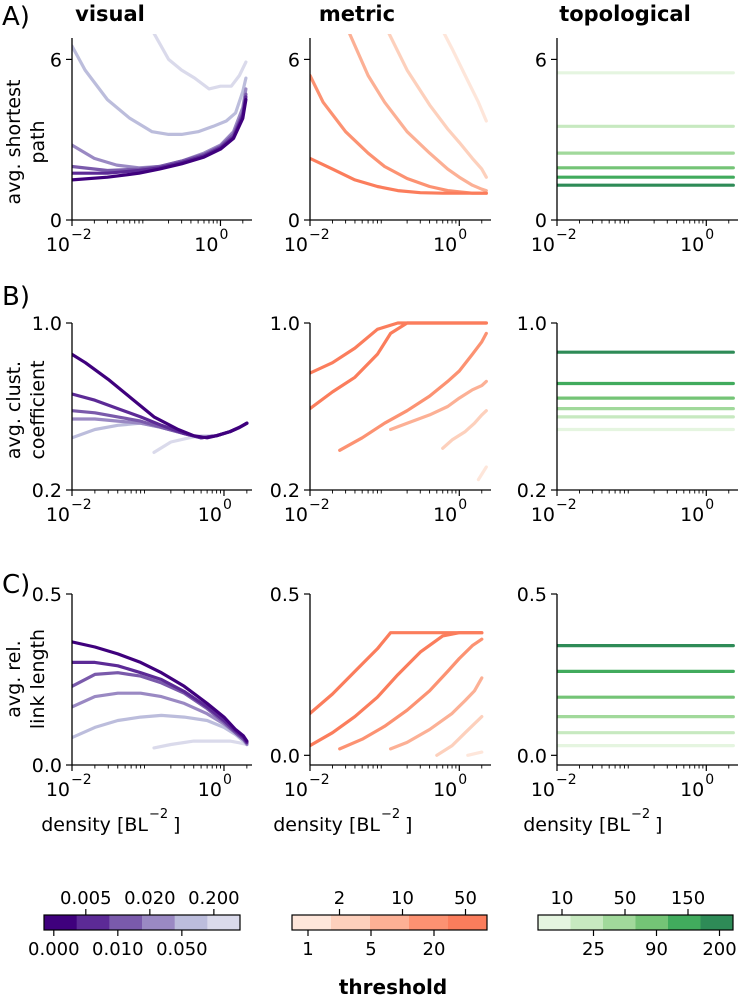  Describe the element at coordinates (38, 409) in the screenshot. I see `ylabel-line-2: coefficient` at that location.